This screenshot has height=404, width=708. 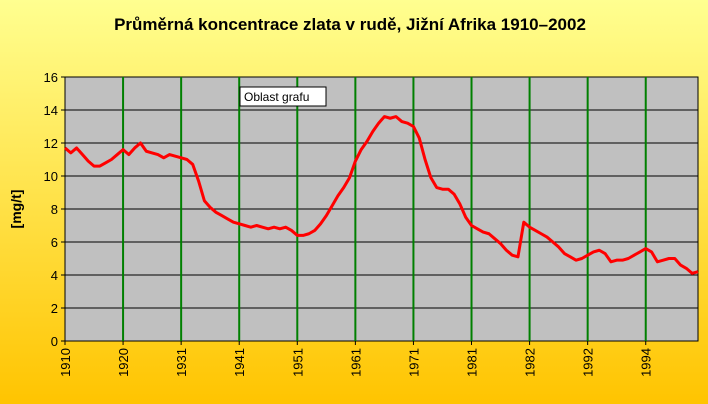 I want to click on y-axis-label: [mg/t], so click(x=16, y=209).